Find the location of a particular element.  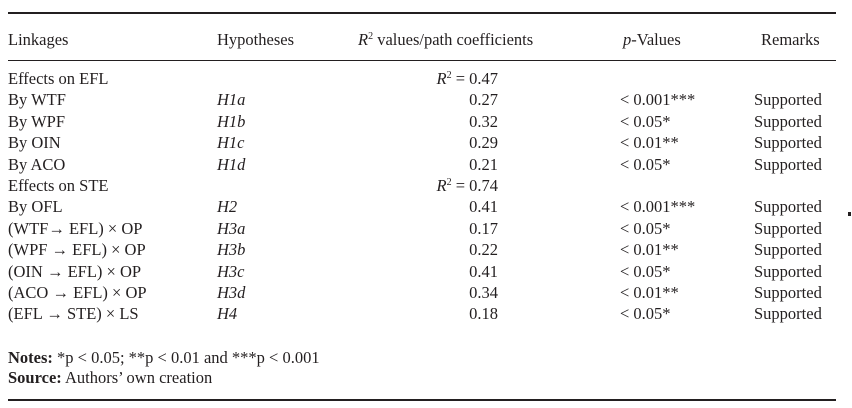

table-bottom-rule is located at coordinates (422, 400).